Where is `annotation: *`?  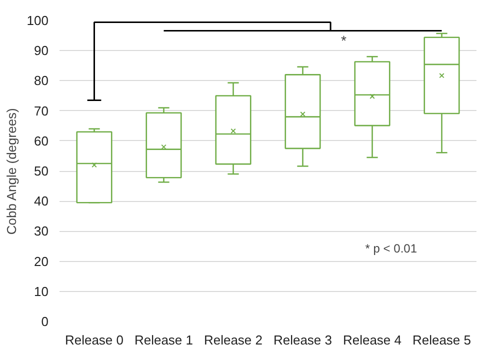 annotation: * is located at coordinates (343, 40).